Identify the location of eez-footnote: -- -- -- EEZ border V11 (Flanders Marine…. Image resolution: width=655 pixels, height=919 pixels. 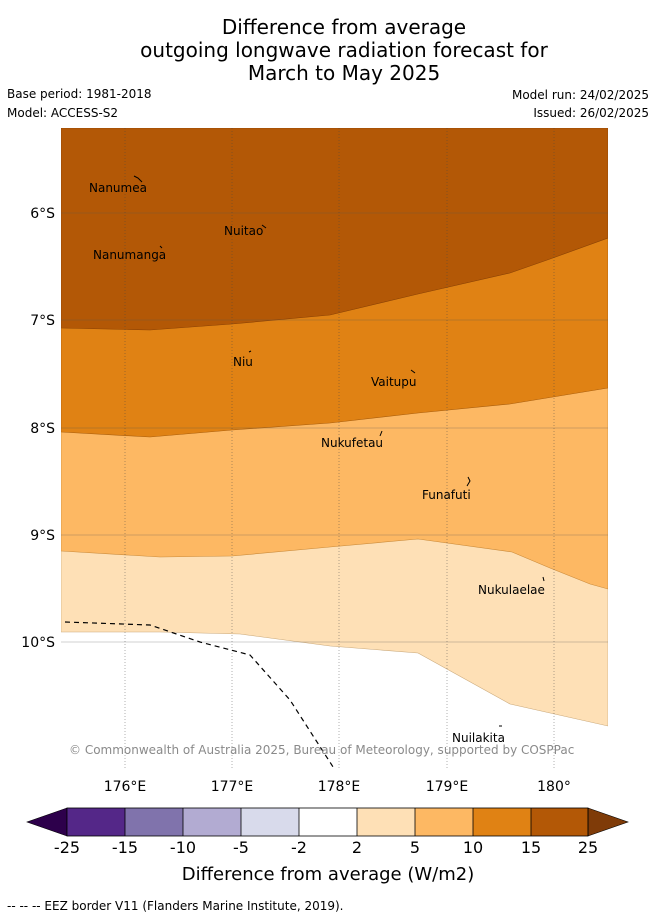
(175, 906).